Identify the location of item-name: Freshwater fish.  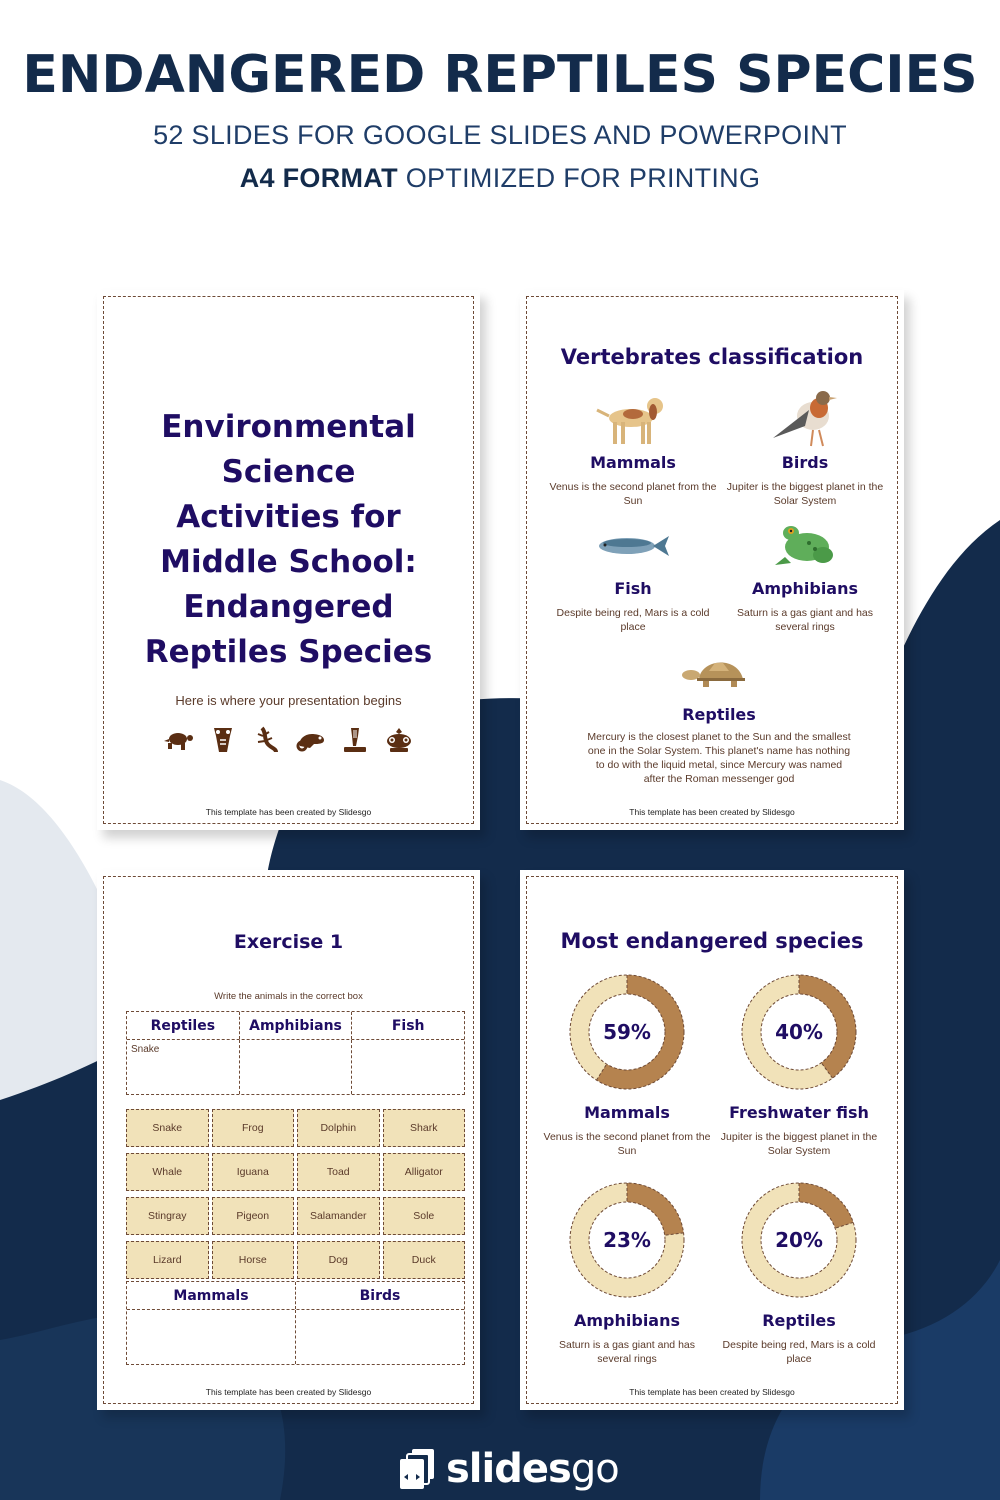
(799, 1112).